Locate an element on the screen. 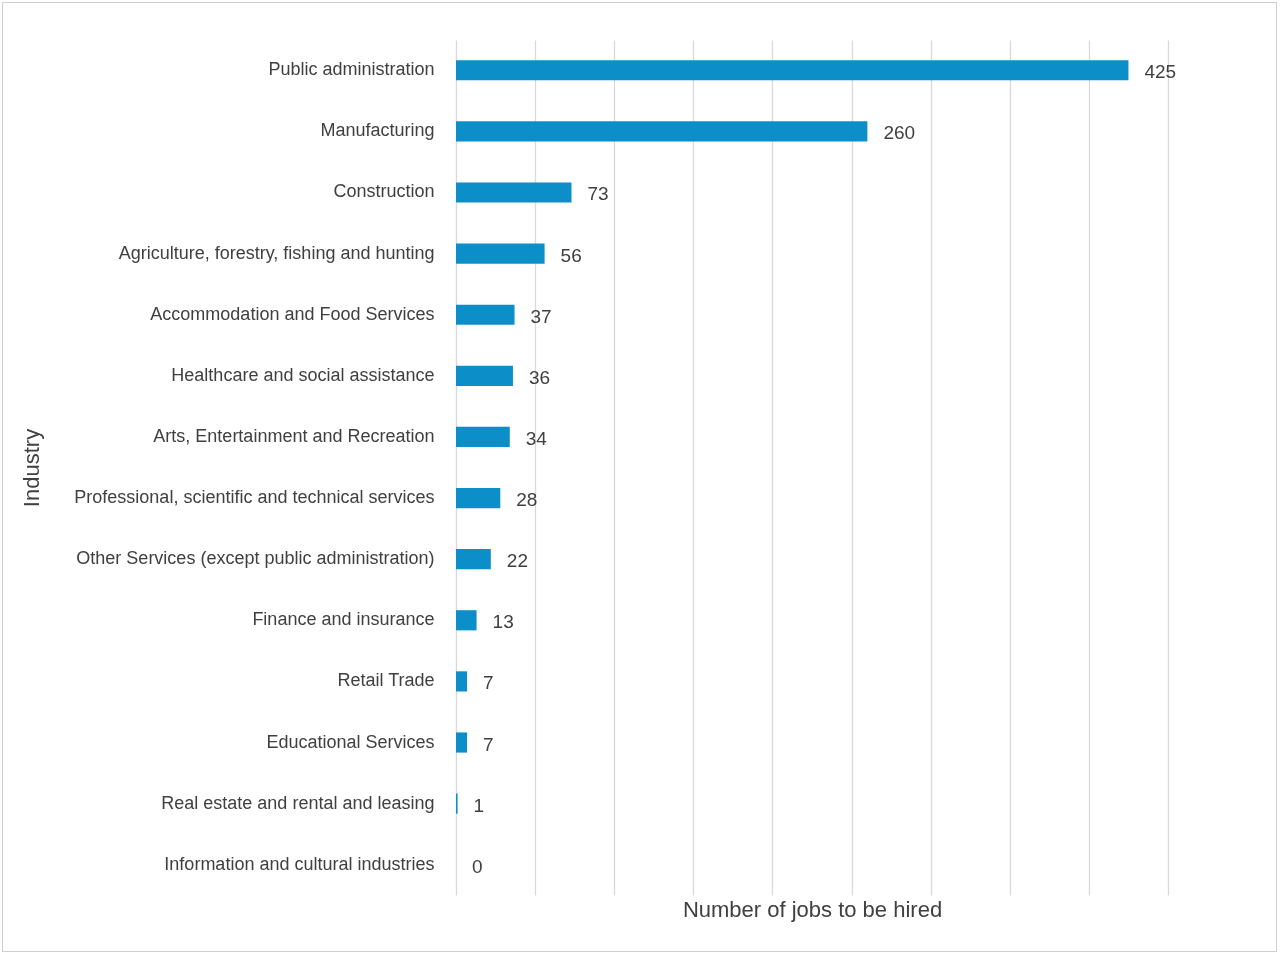 This screenshot has height=956, width=1281. y-tick-label: Real estate and rental and leasing is located at coordinates (298, 802).